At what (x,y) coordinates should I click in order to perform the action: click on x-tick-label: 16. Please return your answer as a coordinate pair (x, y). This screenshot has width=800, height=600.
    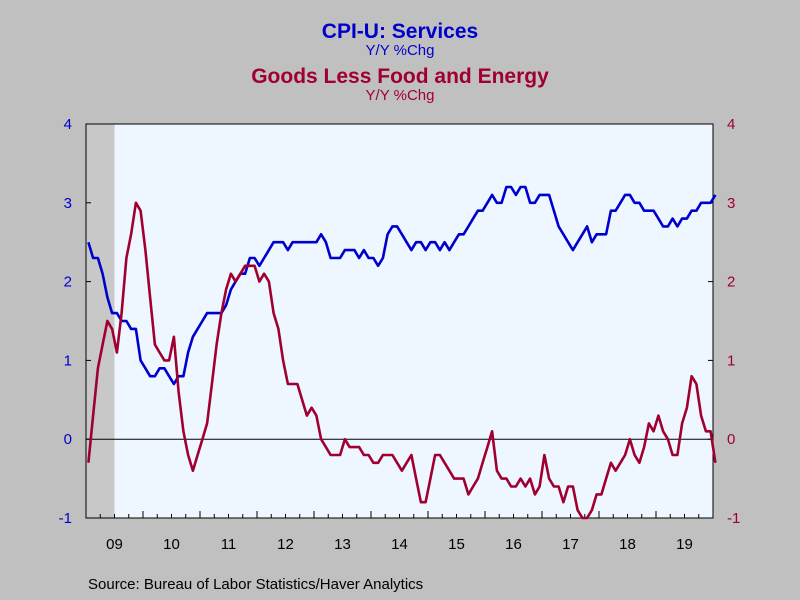
    Looking at the image, I should click on (513, 544).